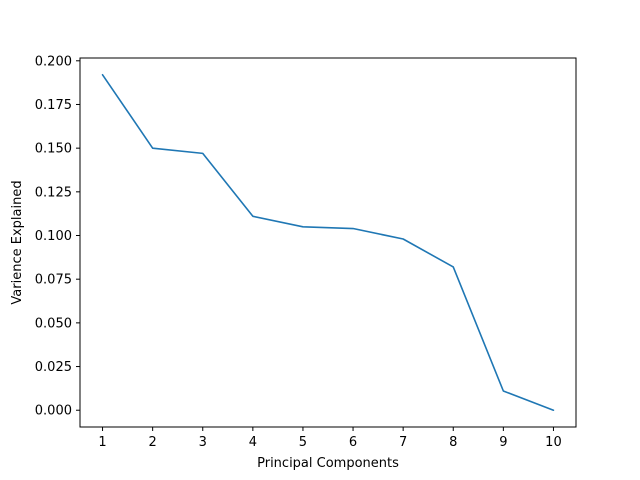 The image size is (640, 480). What do you see at coordinates (303, 442) in the screenshot?
I see `x-tick-label: 5` at bounding box center [303, 442].